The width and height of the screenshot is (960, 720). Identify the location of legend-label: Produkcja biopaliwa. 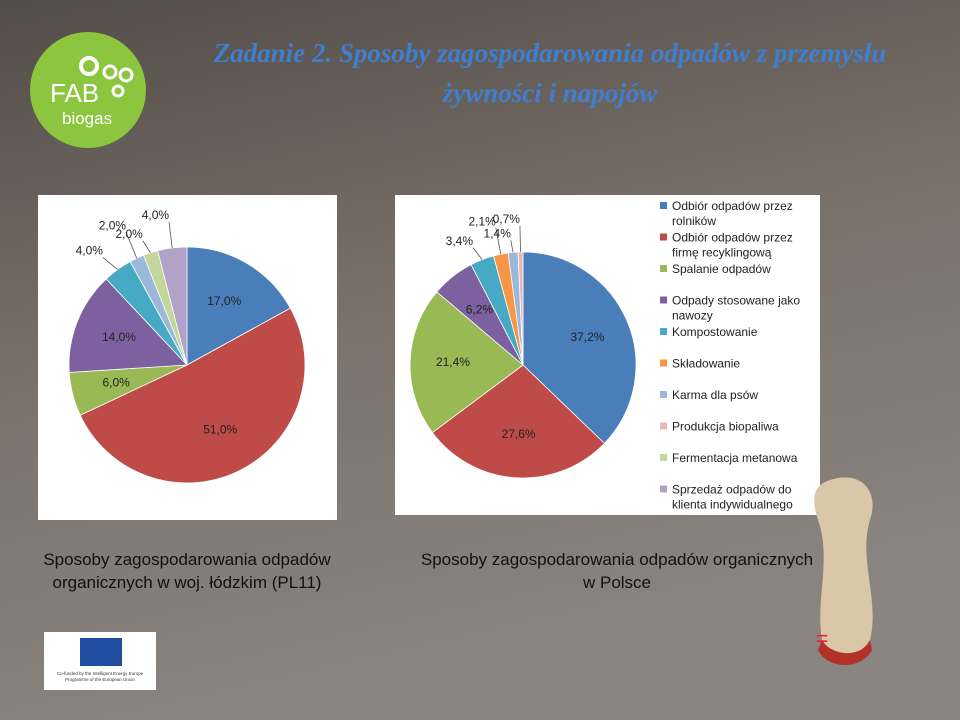
(725, 427).